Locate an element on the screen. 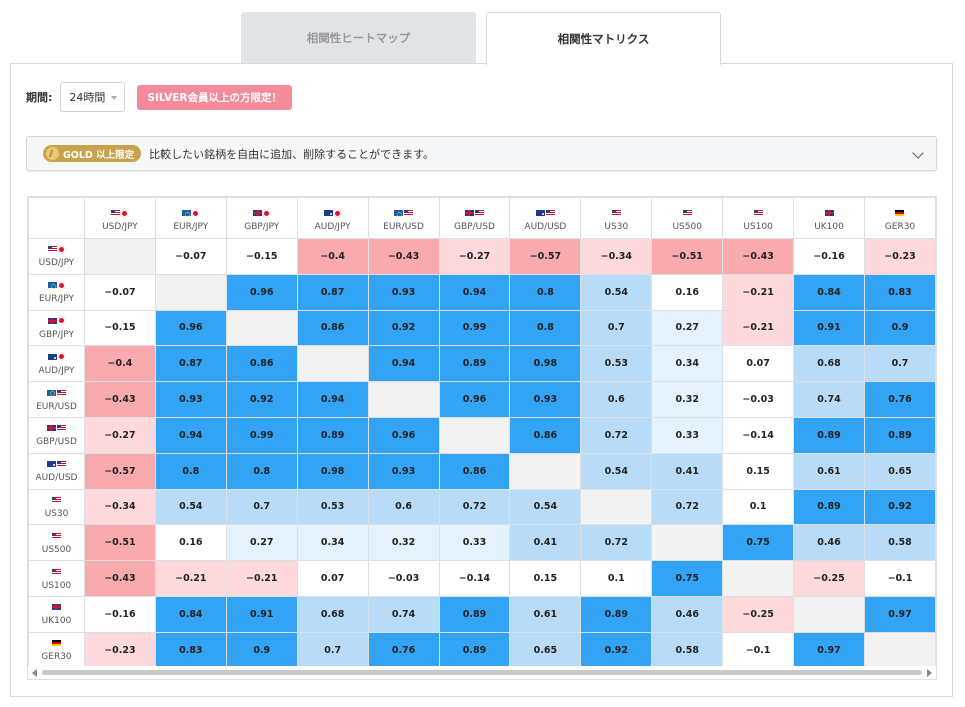 The height and width of the screenshot is (707, 965). correlation-cell: −0.25 is located at coordinates (829, 578).